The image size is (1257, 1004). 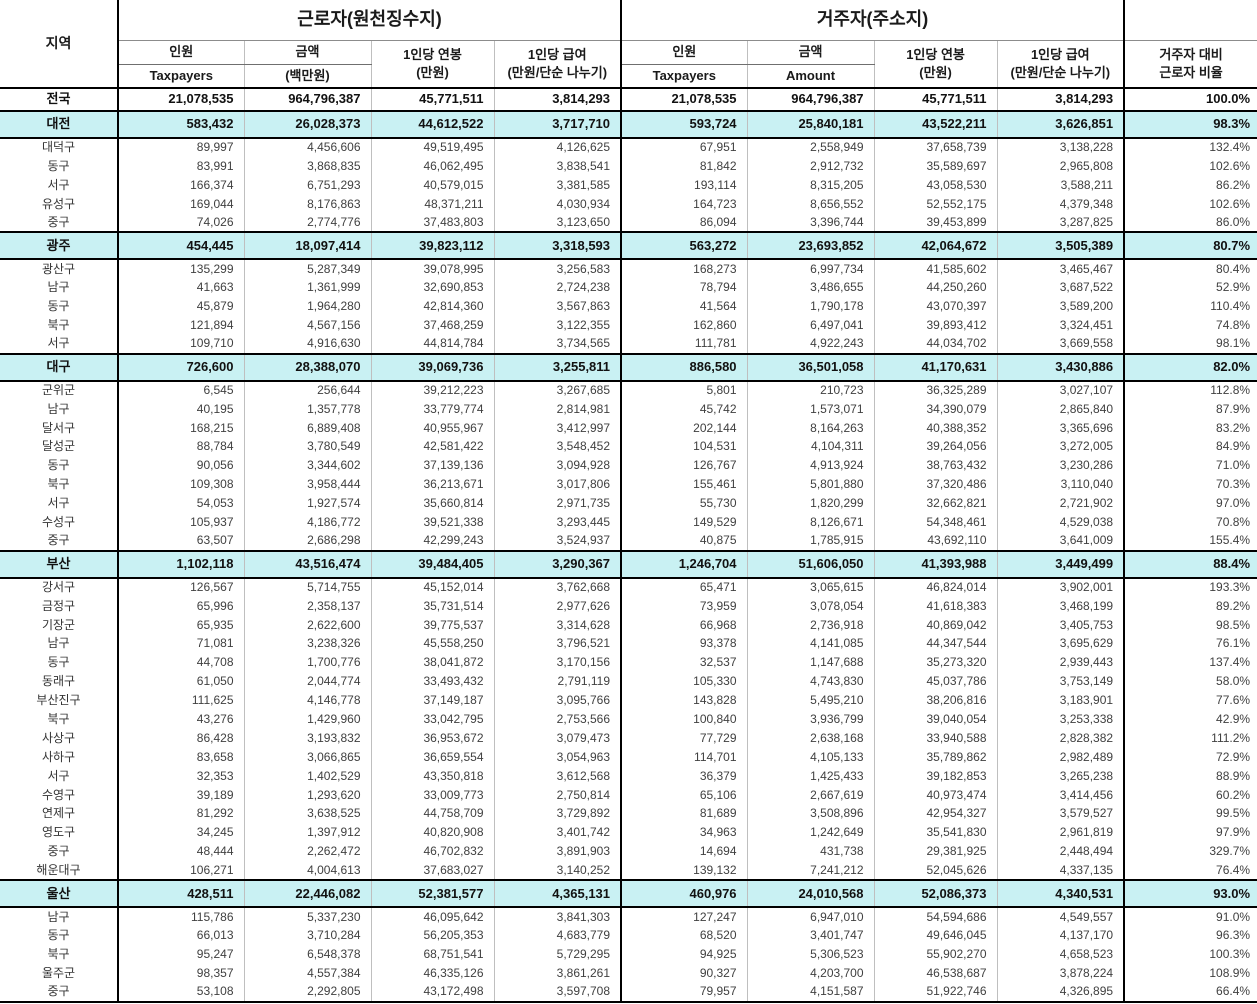 What do you see at coordinates (307, 223) in the screenshot?
I see `value-cell: 2,774,776` at bounding box center [307, 223].